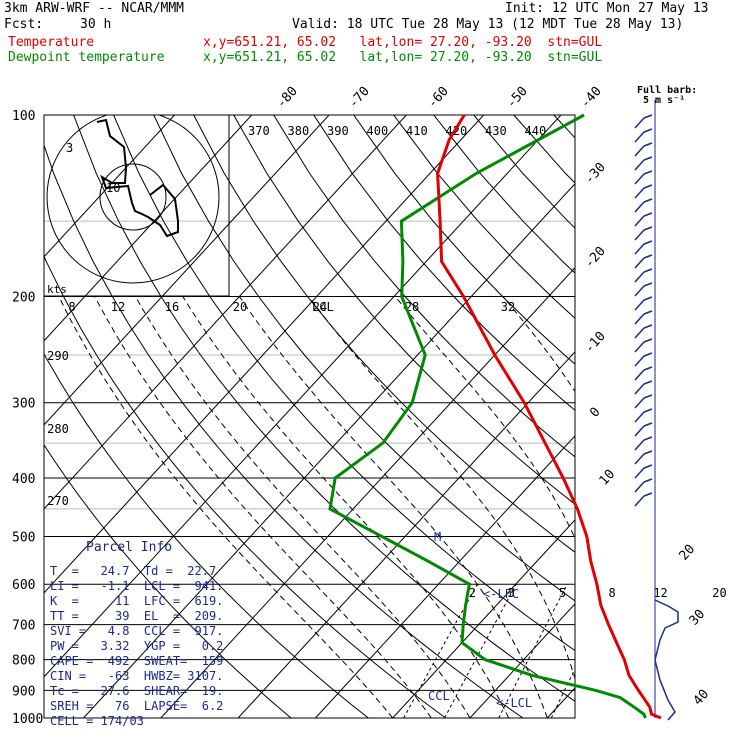  I want to click on hodograph-speed-label: 20, so click(240, 307).